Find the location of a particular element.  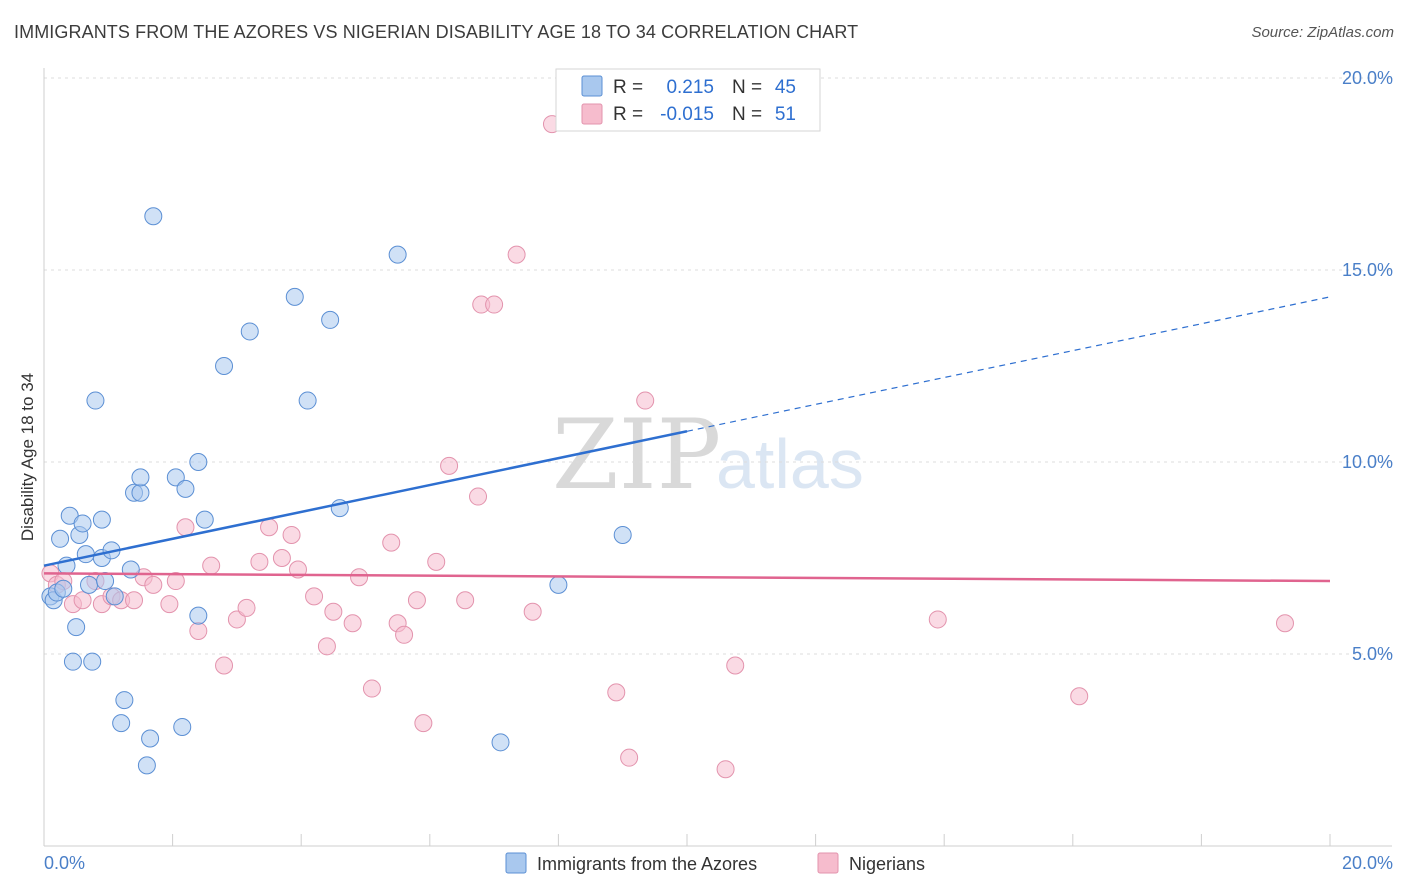

y-tick-label: 15.0% is located at coordinates (1367, 270).